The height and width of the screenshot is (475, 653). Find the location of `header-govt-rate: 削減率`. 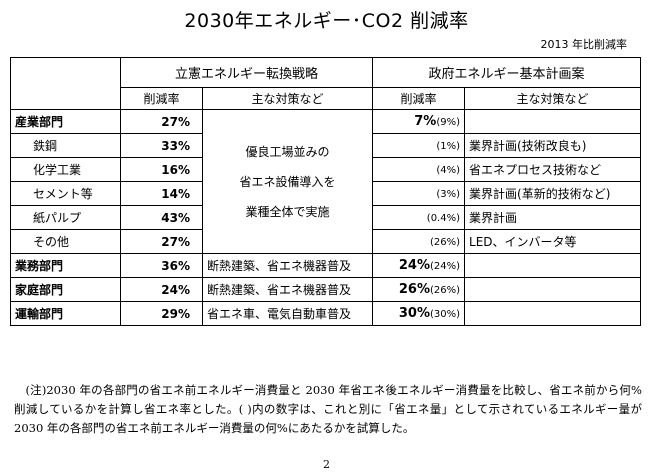

header-govt-rate: 削減率 is located at coordinates (419, 98).